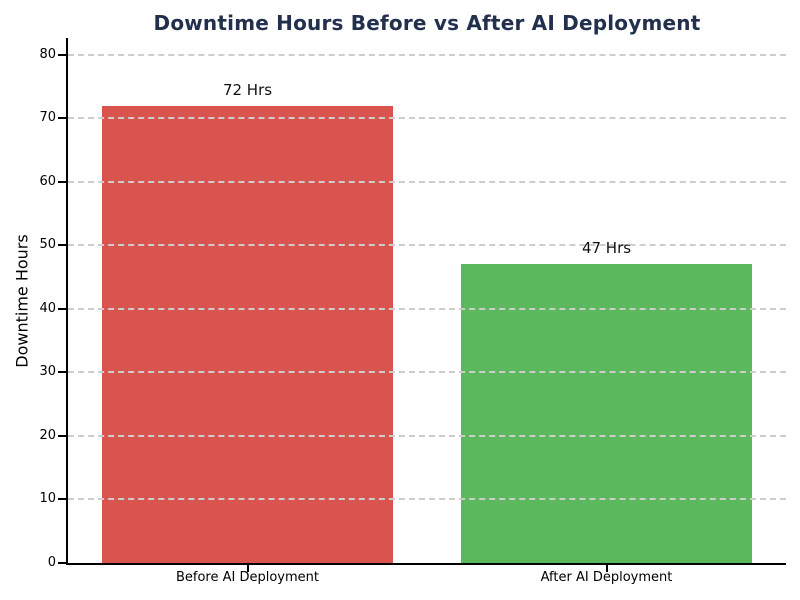 The width and height of the screenshot is (800, 600). I want to click on y-tick-label: 30, so click(47, 372).